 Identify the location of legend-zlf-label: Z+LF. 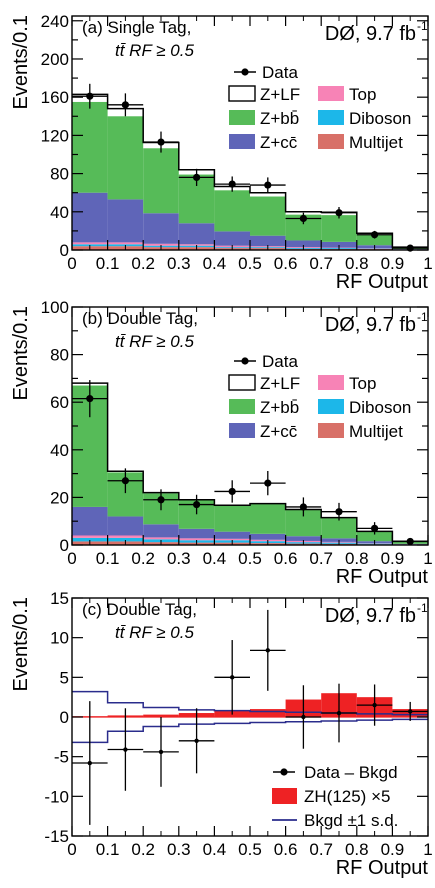
(280, 383).